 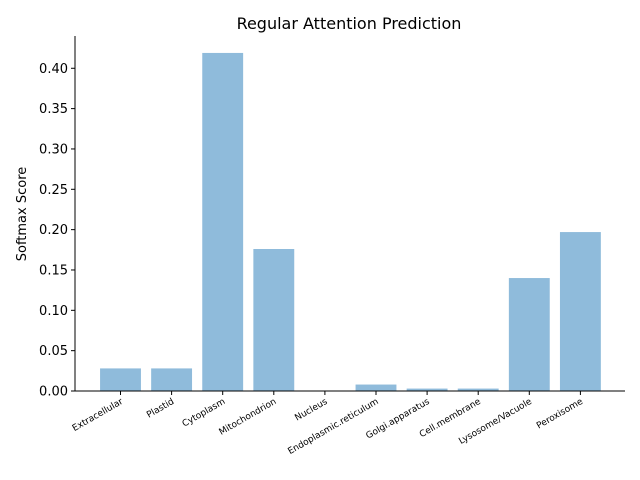 I want to click on y-tick-label: 0.35, so click(x=53, y=109).